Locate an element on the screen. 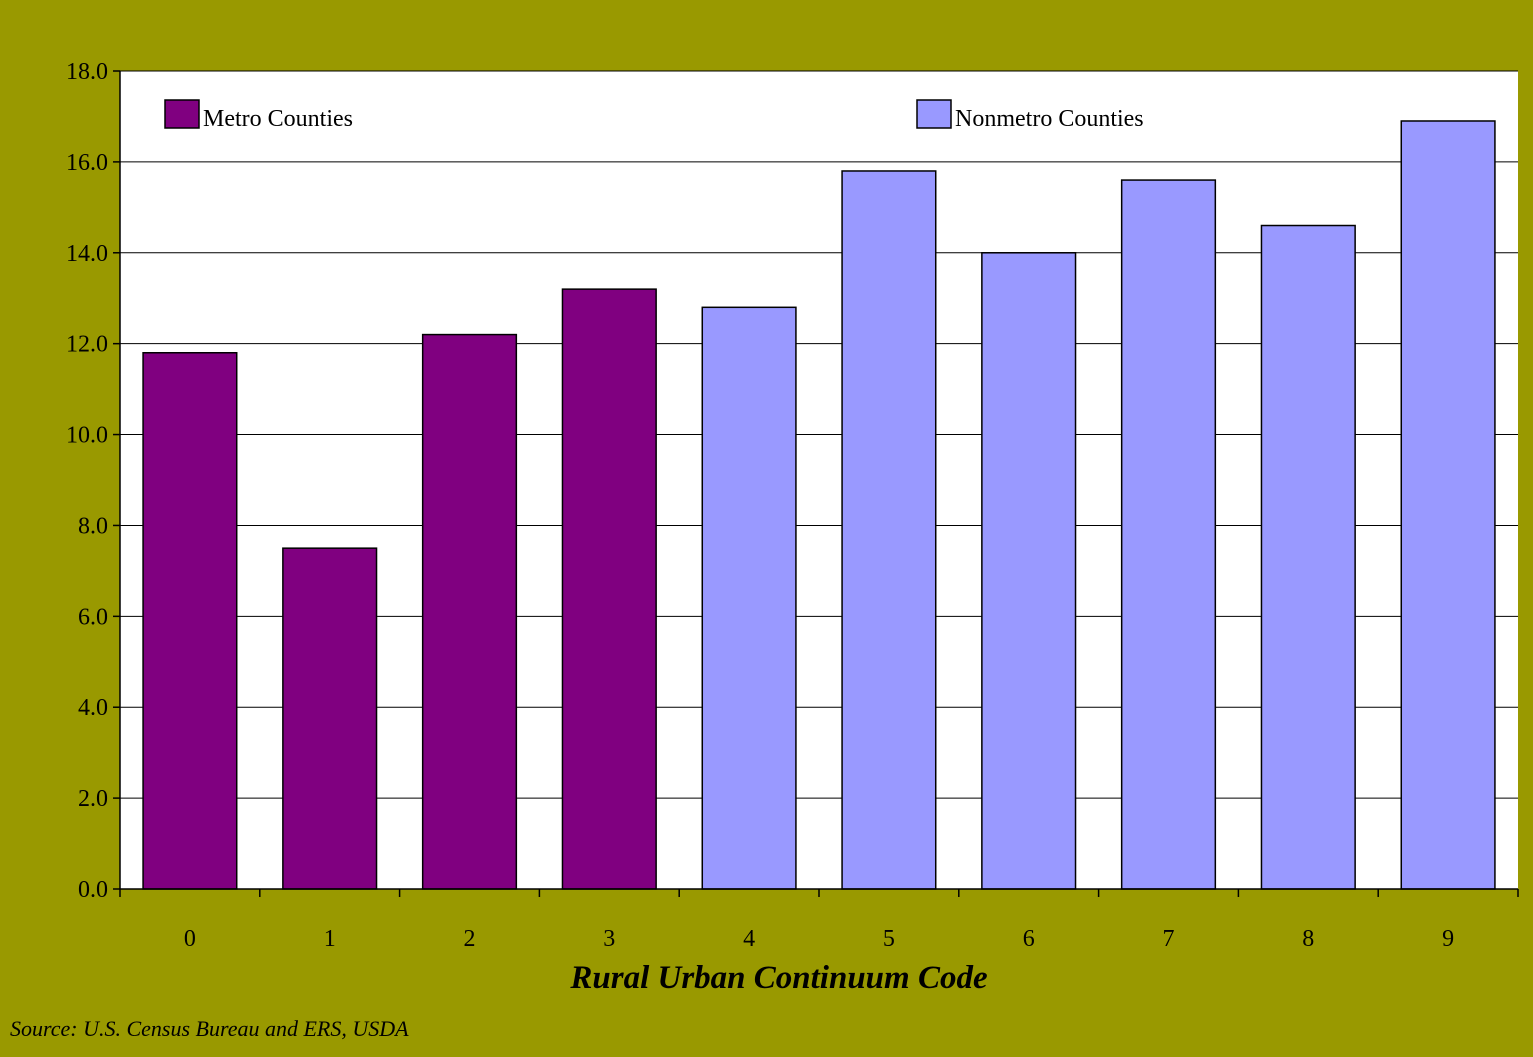 Image resolution: width=1533 pixels, height=1057 pixels. x-tick-label: 8 is located at coordinates (1308, 939).